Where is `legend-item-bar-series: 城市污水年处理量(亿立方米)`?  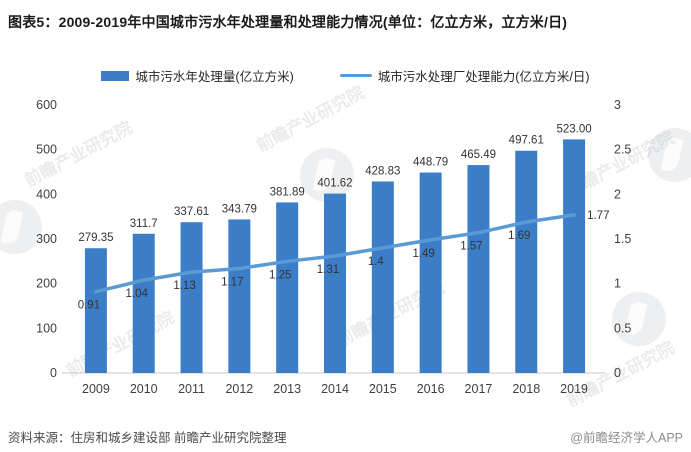 legend-item-bar-series: 城市污水年处理量(亿立方米) is located at coordinates (197, 75).